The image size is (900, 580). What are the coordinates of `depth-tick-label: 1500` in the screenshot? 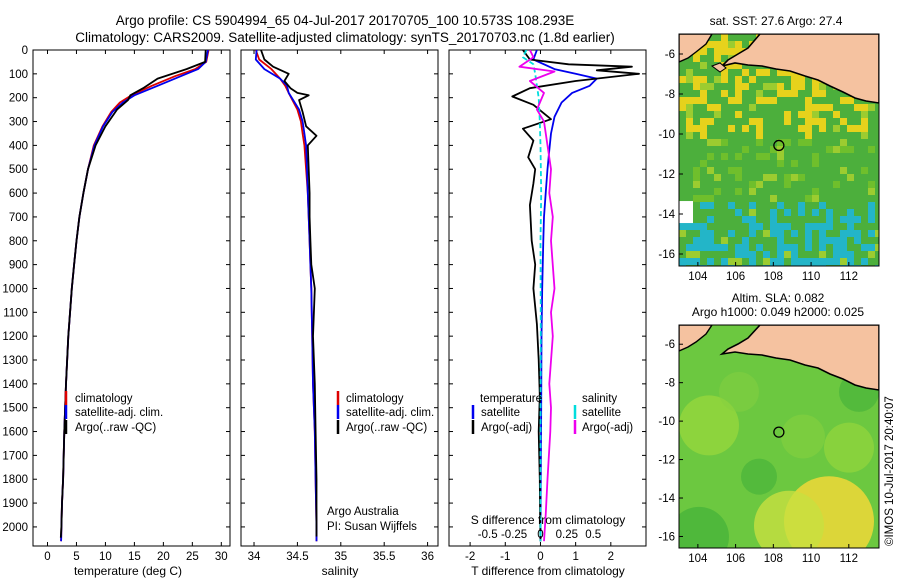 It's located at (15, 409).